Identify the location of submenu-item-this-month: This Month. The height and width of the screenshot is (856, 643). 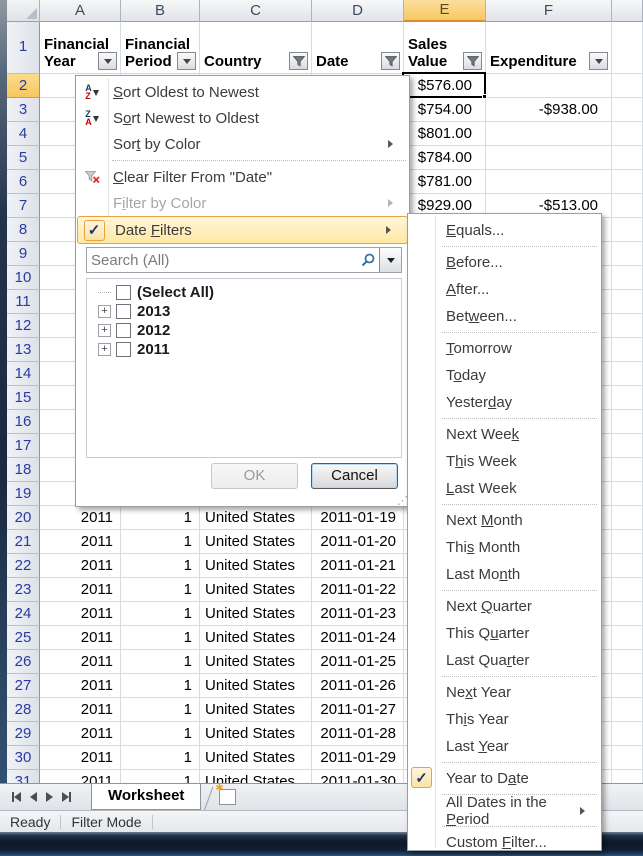
(504, 547).